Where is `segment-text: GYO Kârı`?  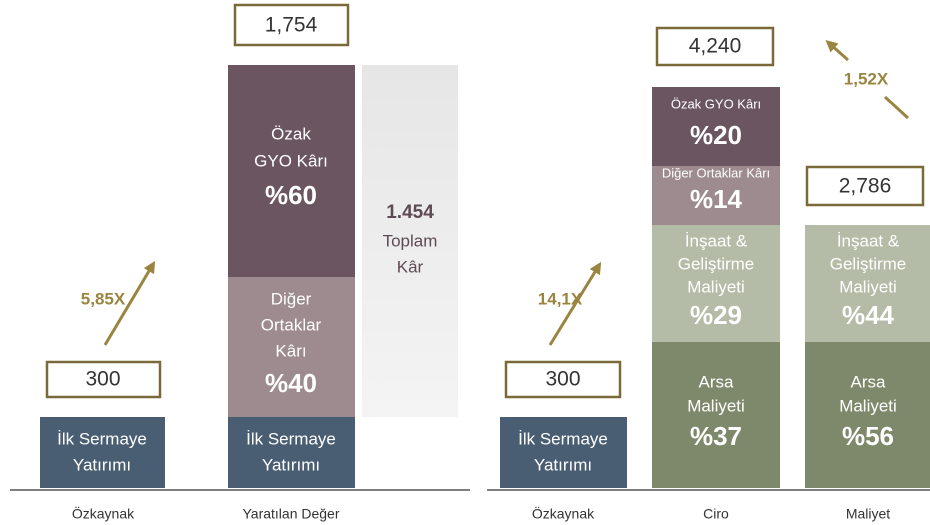 segment-text: GYO Kârı is located at coordinates (291, 160).